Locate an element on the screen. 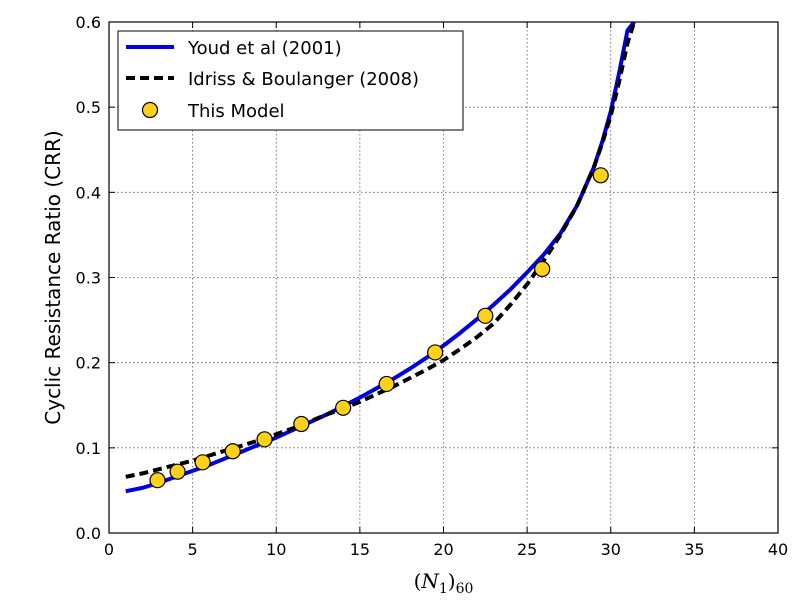 Image resolution: width=799 pixels, height=604 pixels. y-tick-label: 0.5 is located at coordinates (88, 107).